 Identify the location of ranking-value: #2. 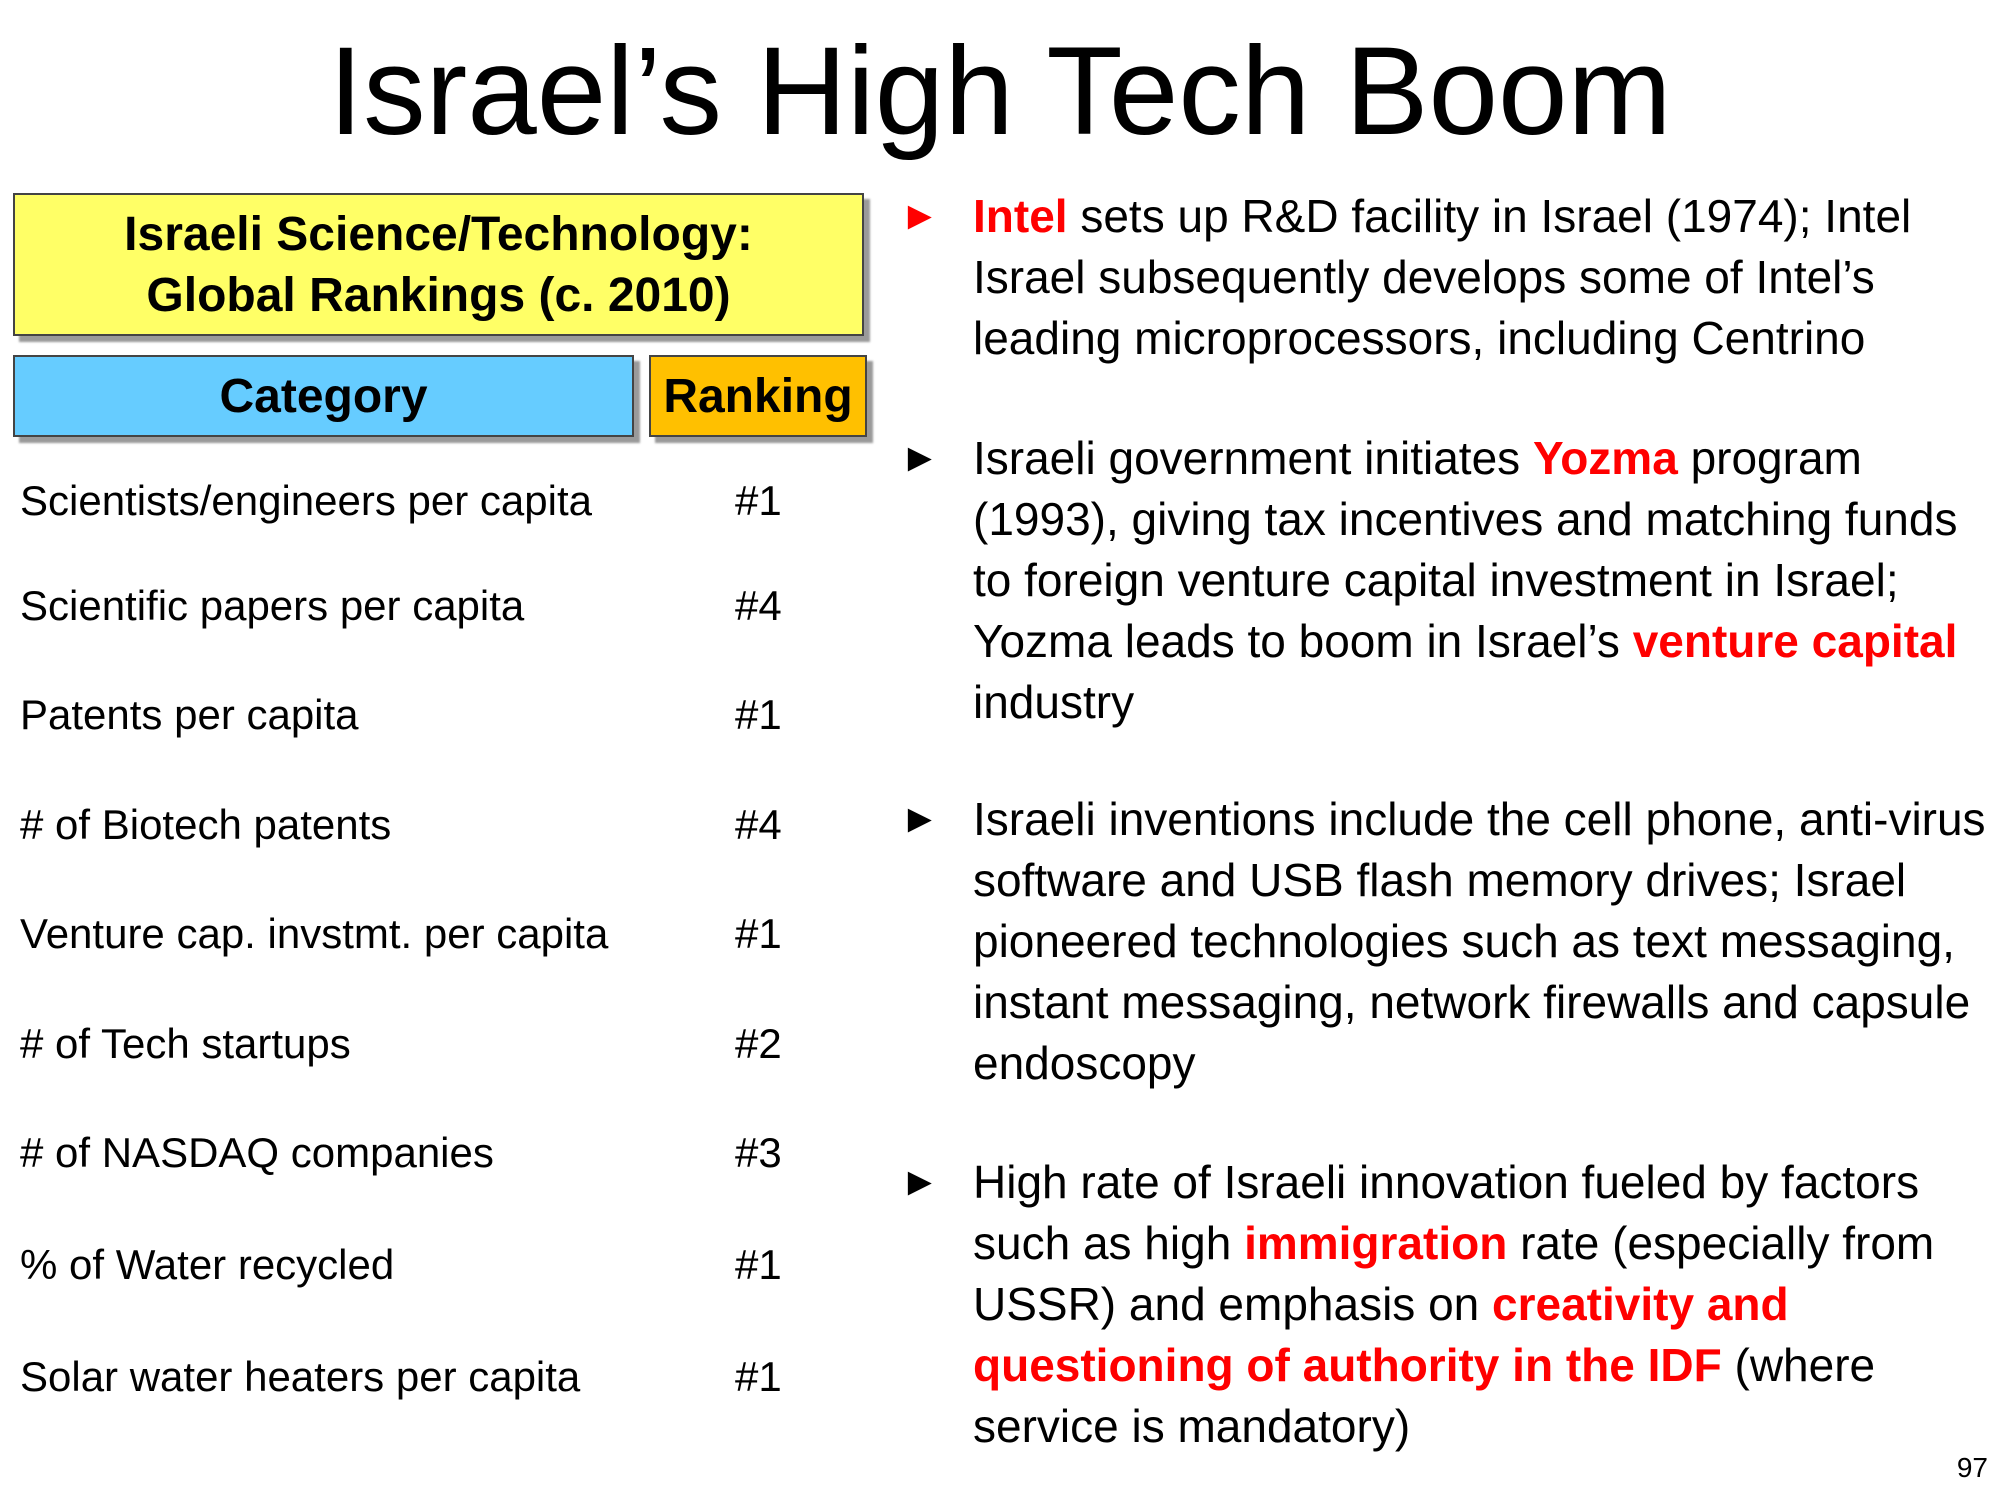
(758, 1043).